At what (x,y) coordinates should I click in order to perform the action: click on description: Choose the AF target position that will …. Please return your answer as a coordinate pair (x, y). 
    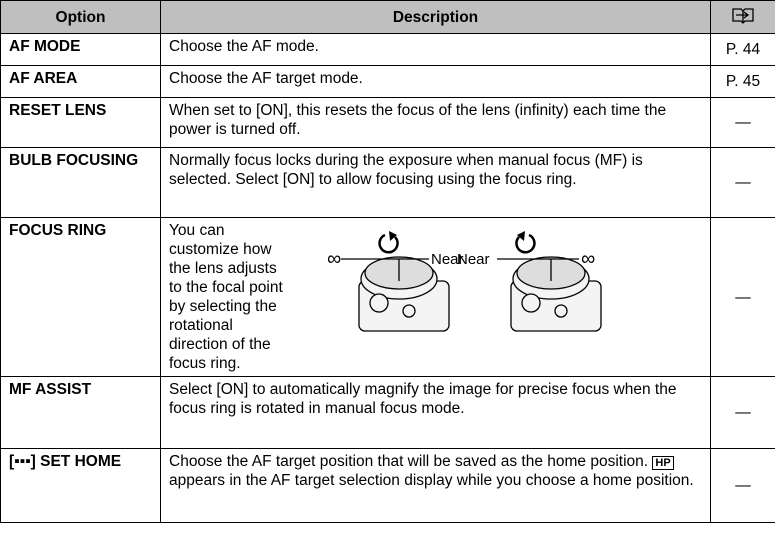
    Looking at the image, I should click on (409, 461).